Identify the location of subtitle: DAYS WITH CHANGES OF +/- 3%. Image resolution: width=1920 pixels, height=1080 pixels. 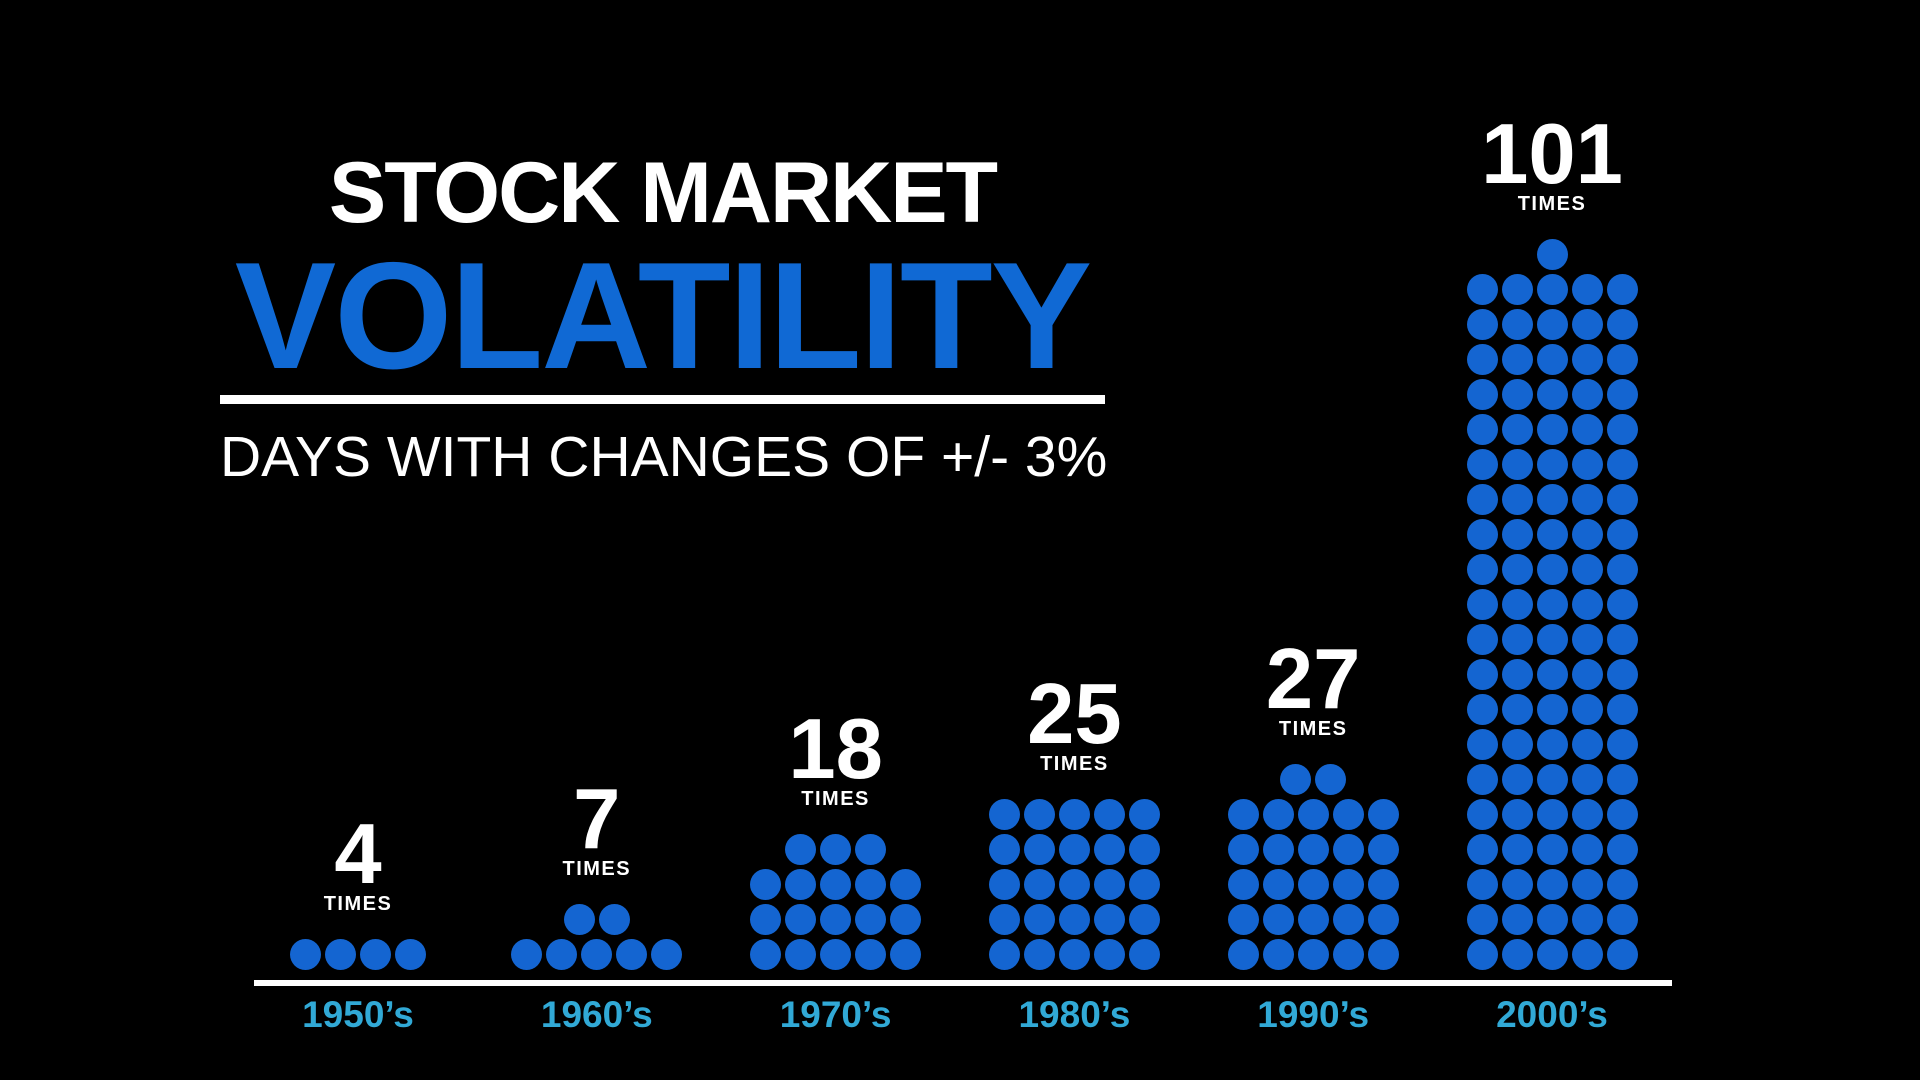
(664, 457).